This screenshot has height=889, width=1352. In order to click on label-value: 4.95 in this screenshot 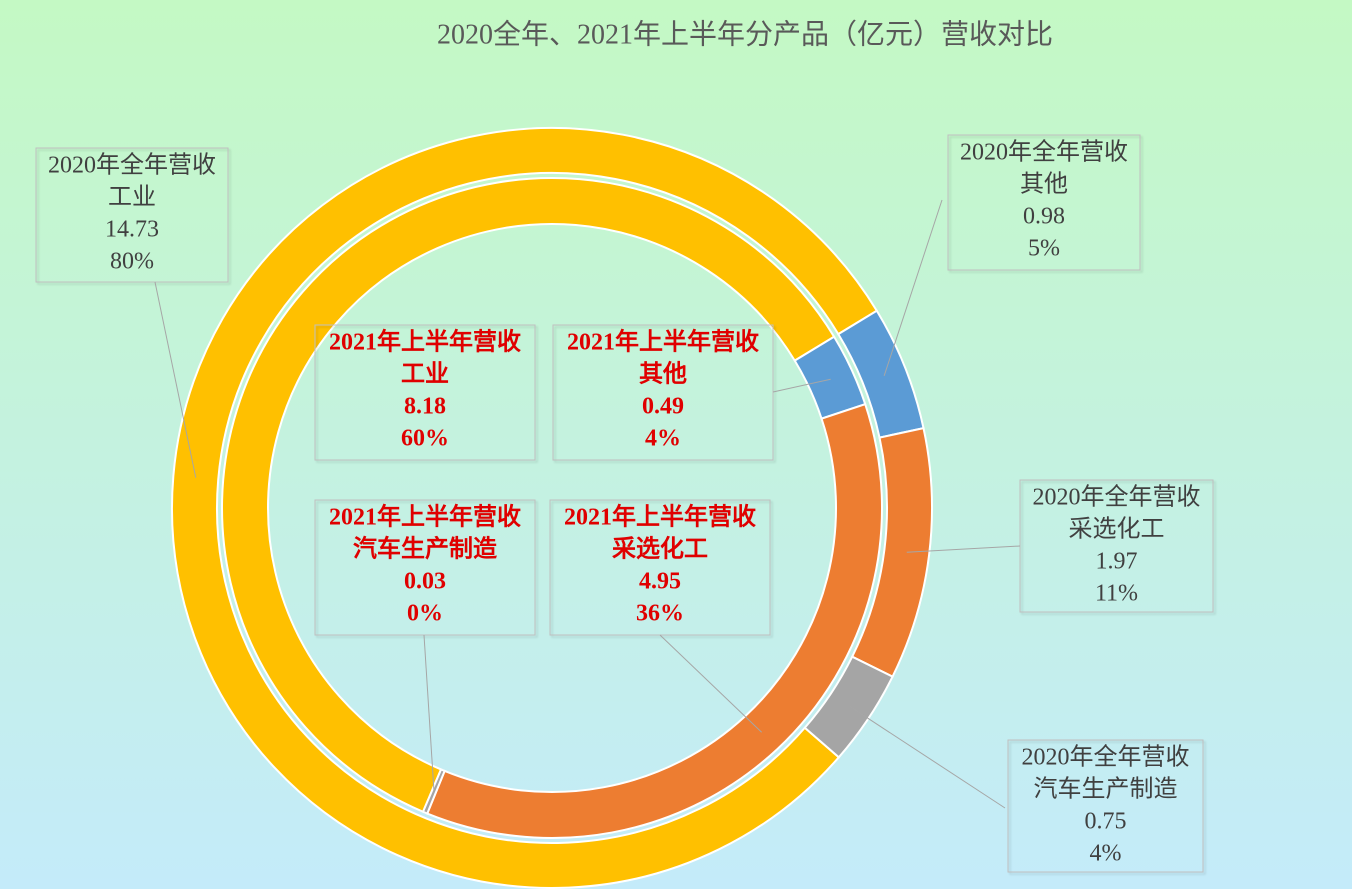, I will do `click(660, 582)`.